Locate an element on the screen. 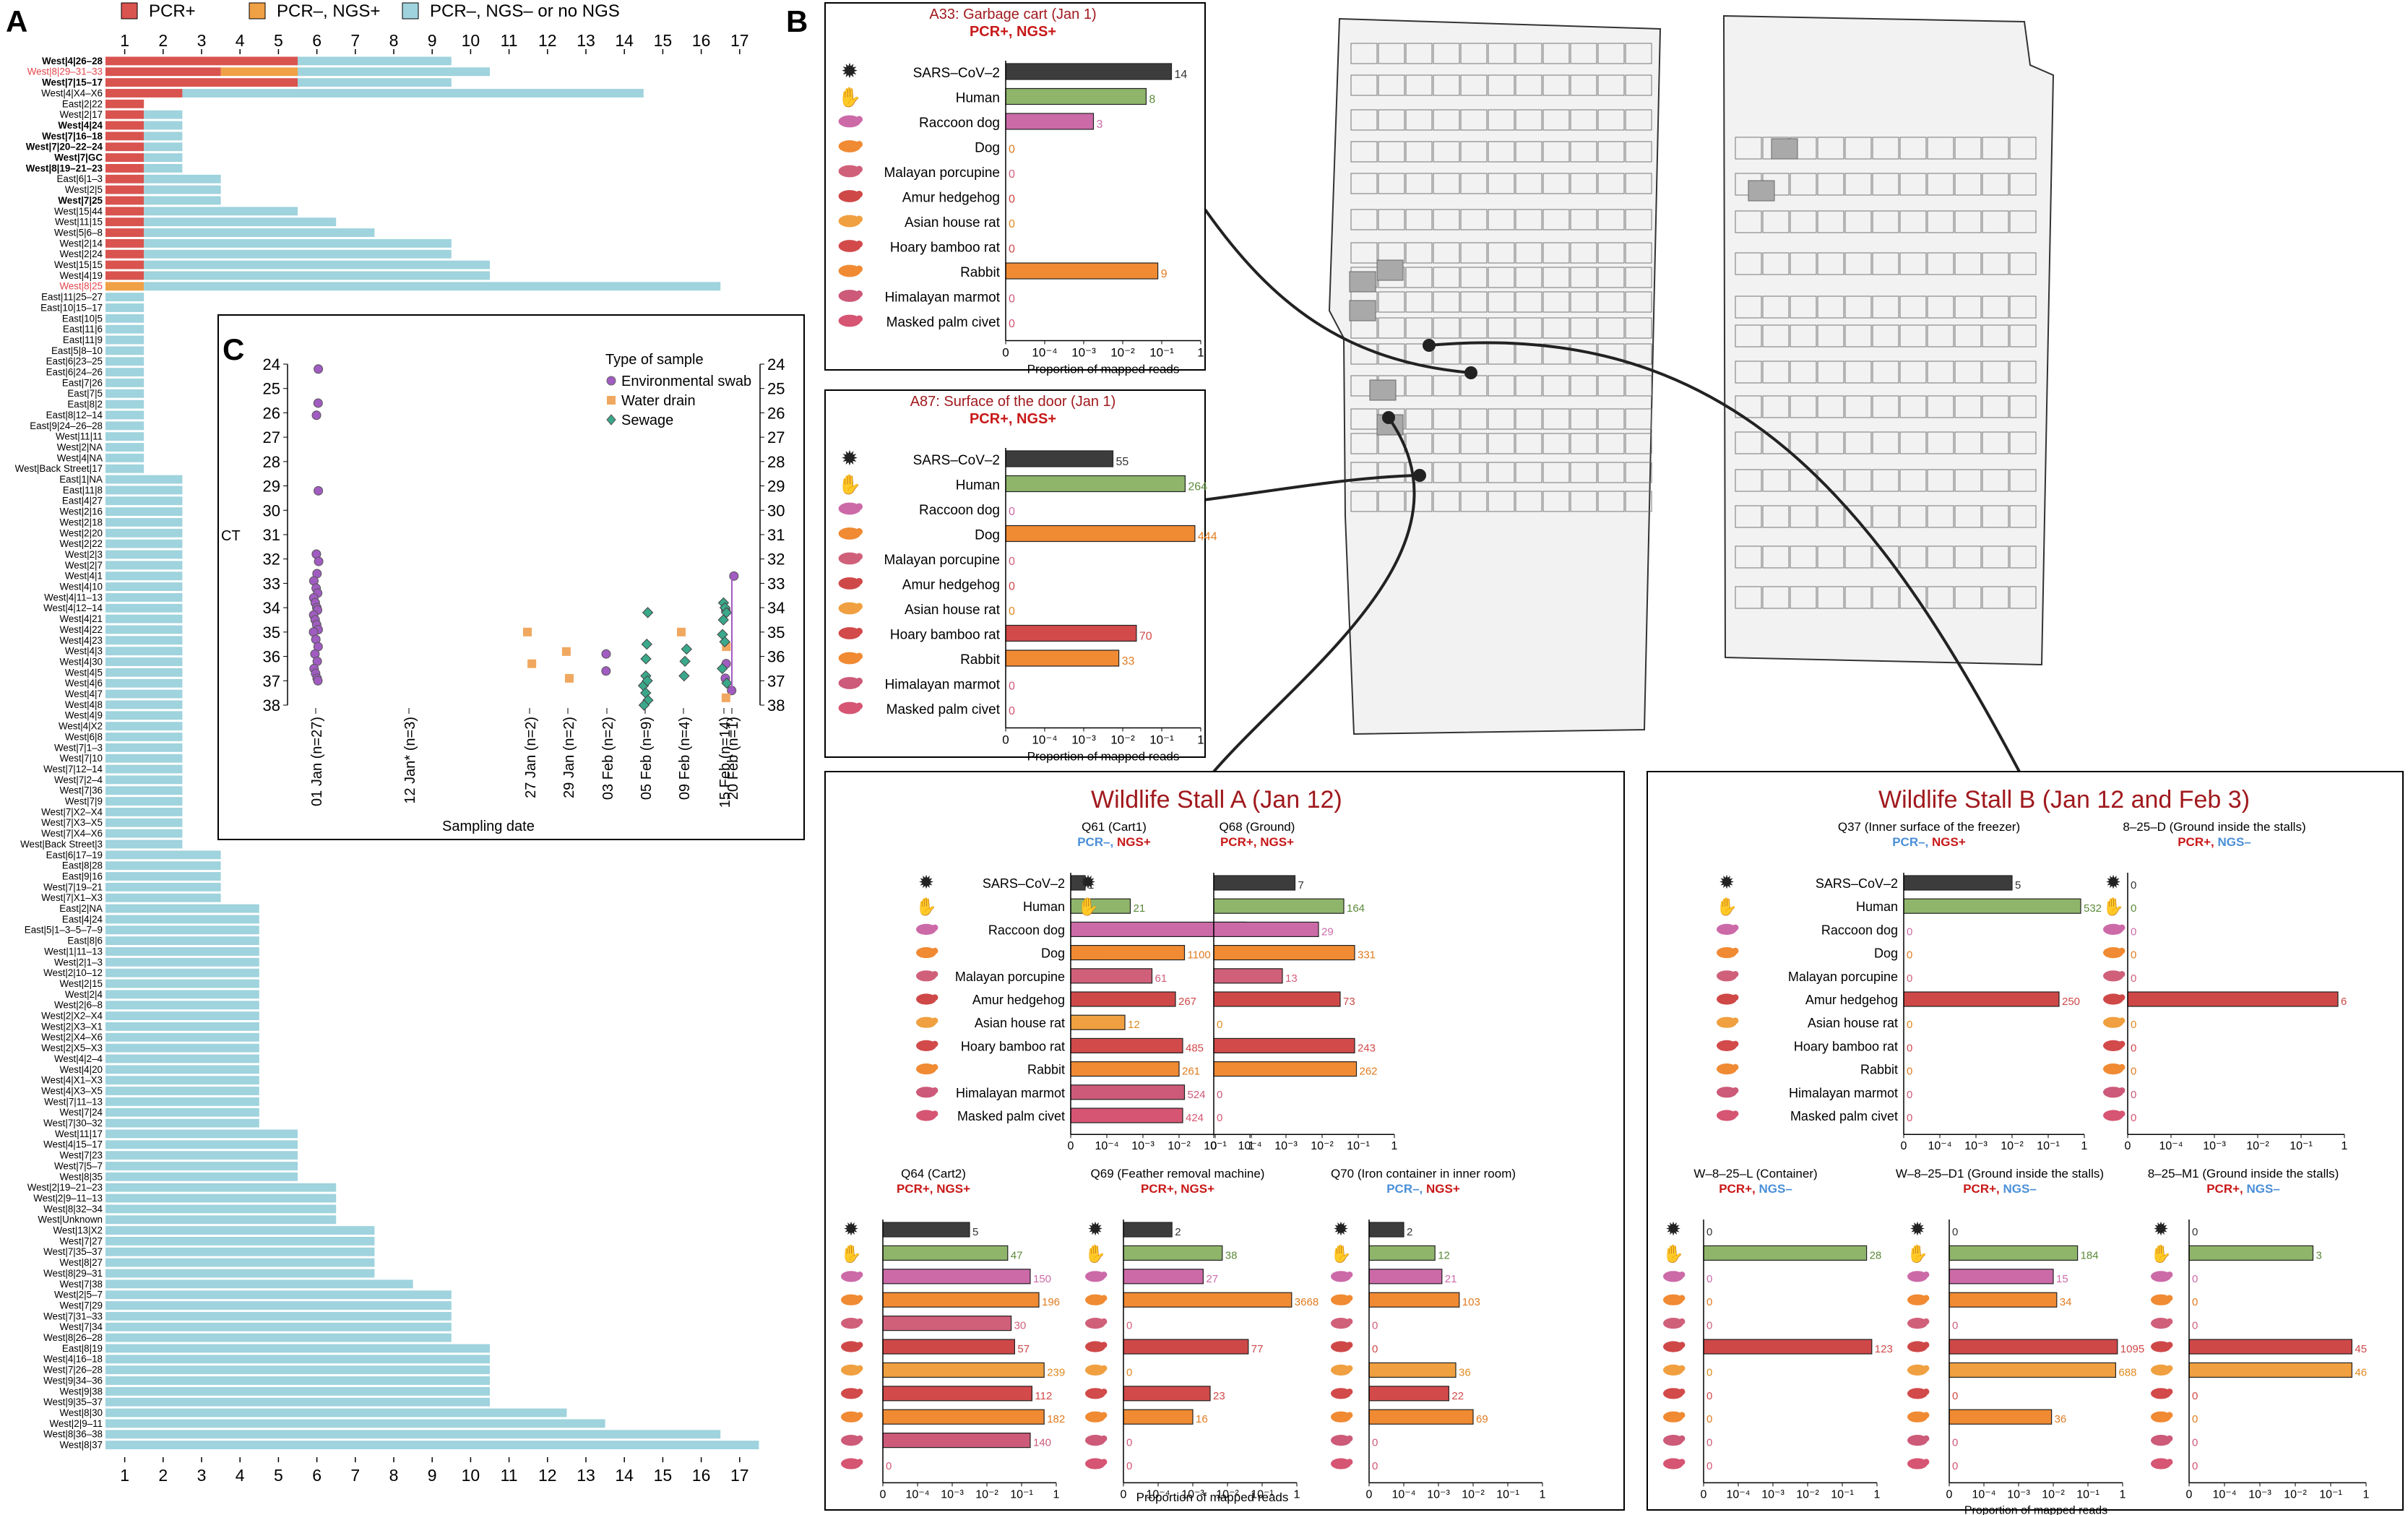 Image resolution: width=2408 pixels, height=1515 pixels. read-count: 524 is located at coordinates (1197, 1095).